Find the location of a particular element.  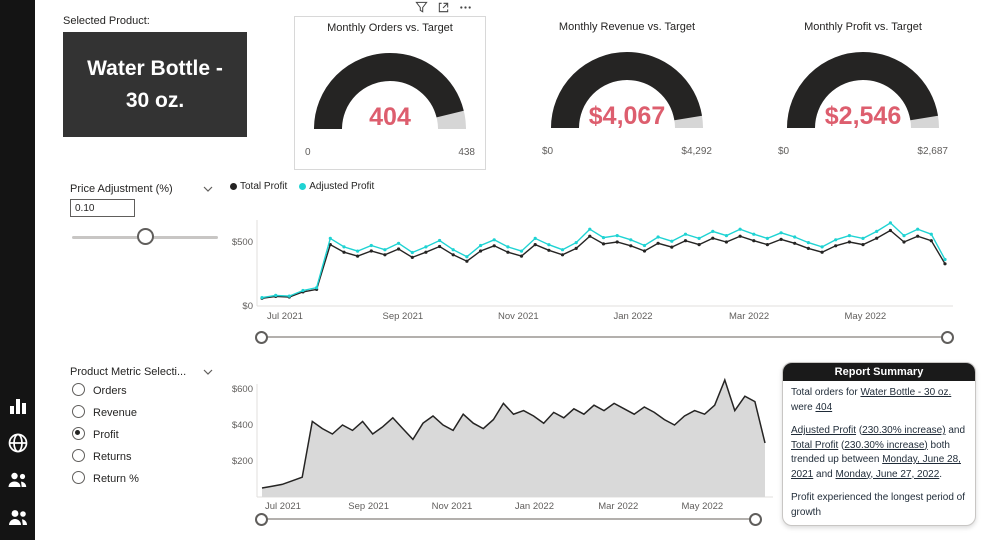

gauge-max-label: $4,292 is located at coordinates (696, 151).